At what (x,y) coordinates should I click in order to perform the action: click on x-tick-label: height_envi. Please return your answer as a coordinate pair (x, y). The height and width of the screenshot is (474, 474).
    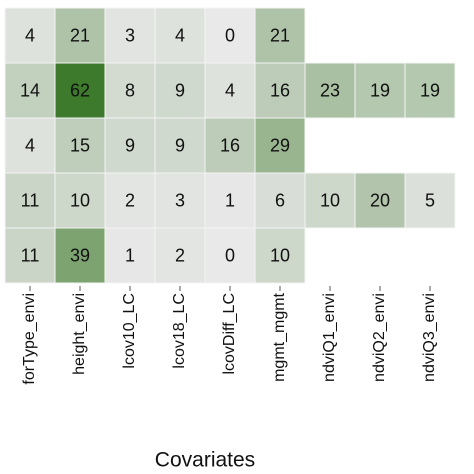
    Looking at the image, I should click on (79, 334).